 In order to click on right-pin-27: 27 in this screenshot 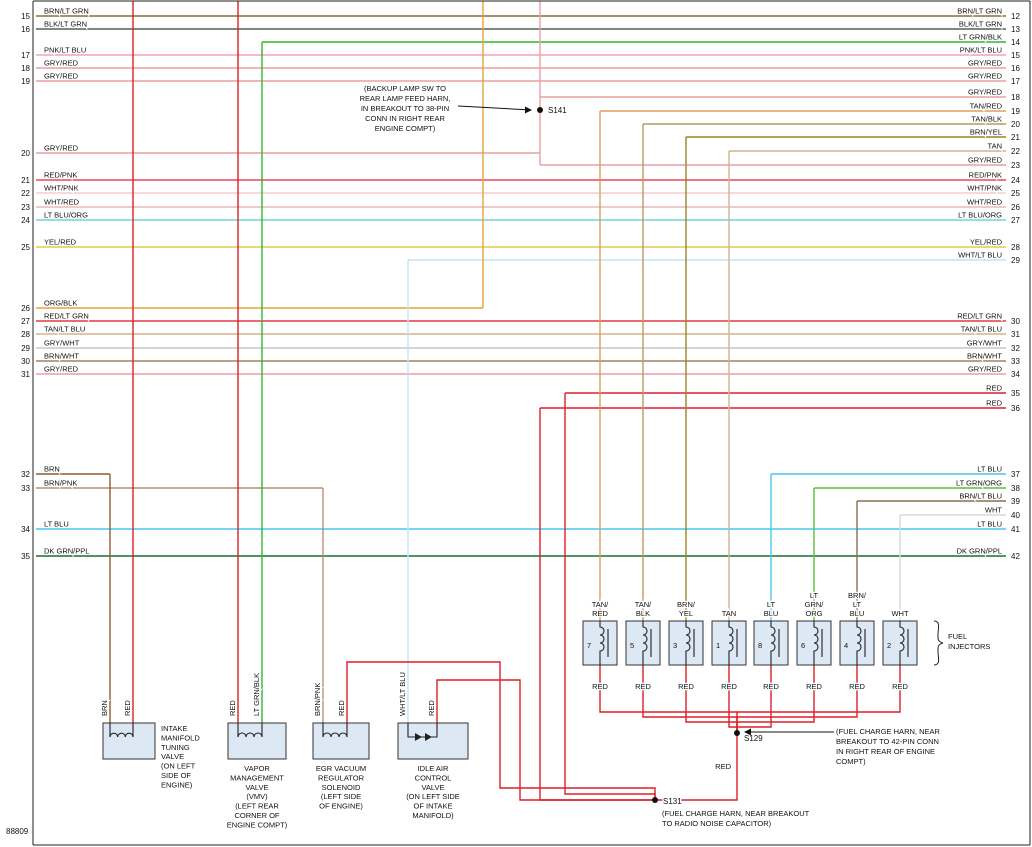, I will do `click(1015, 220)`.